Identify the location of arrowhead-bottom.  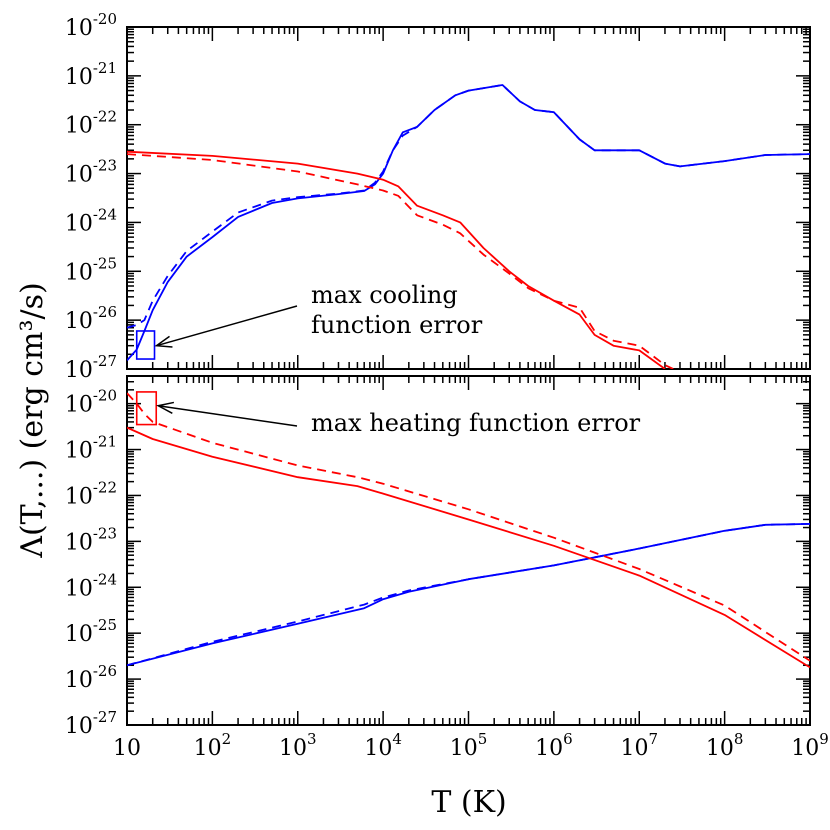
(165, 407).